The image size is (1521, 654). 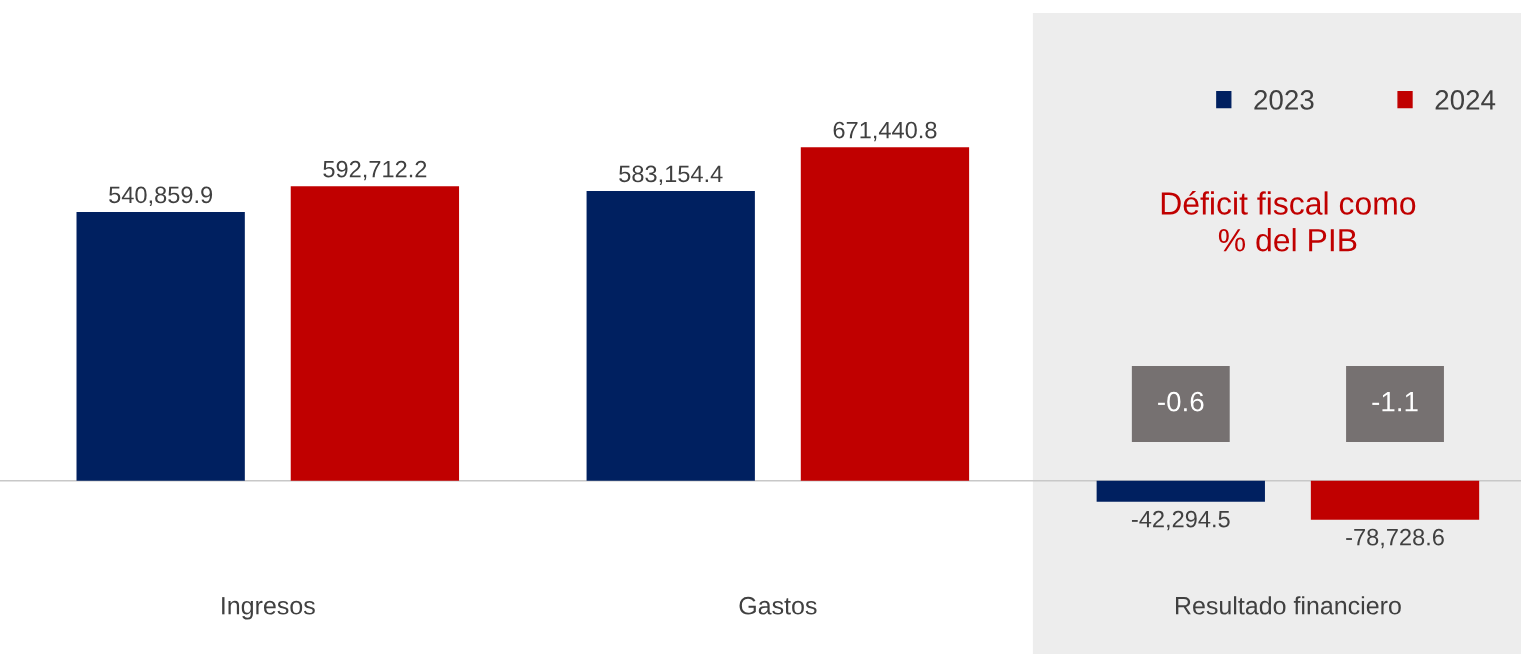 I want to click on x-tick-label: Resultado financiero, so click(x=1288, y=605).